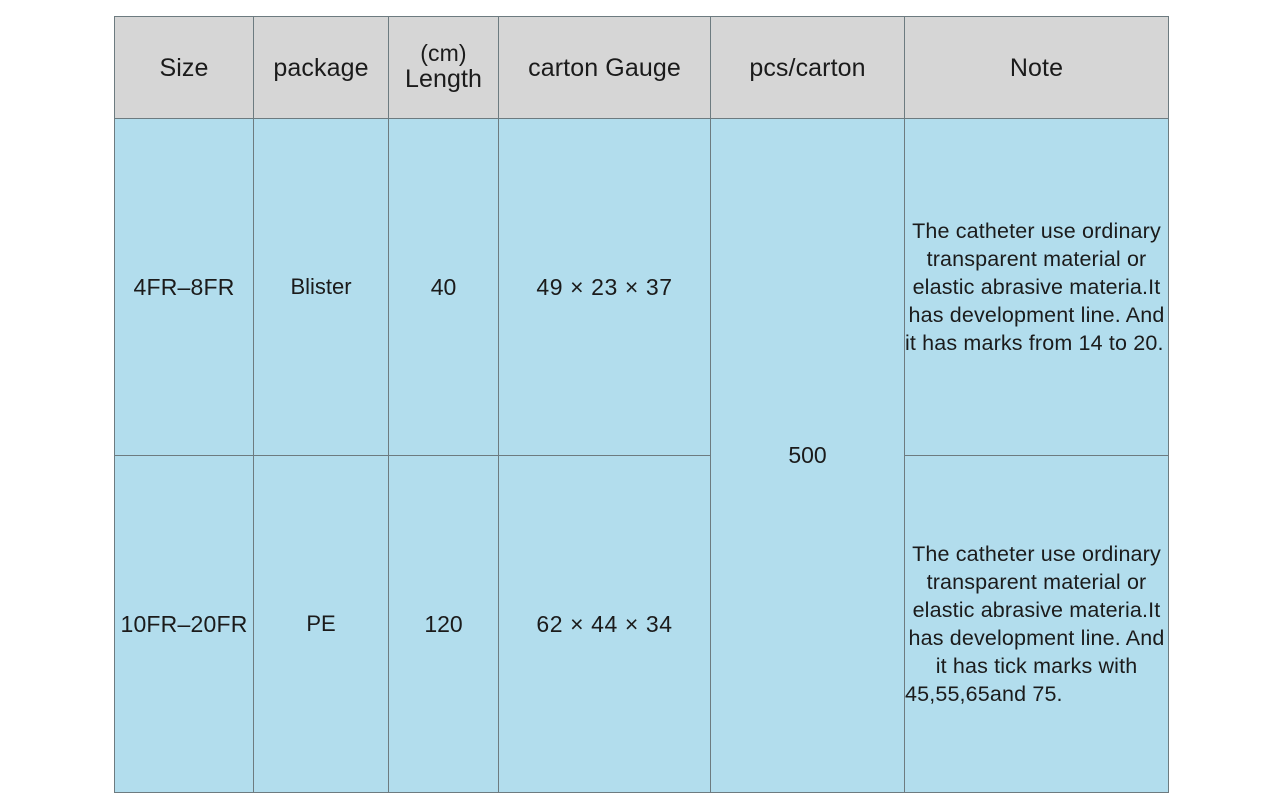 The image size is (1284, 805). What do you see at coordinates (604, 67) in the screenshot?
I see `column-header-carton-gauge: carton Gauge` at bounding box center [604, 67].